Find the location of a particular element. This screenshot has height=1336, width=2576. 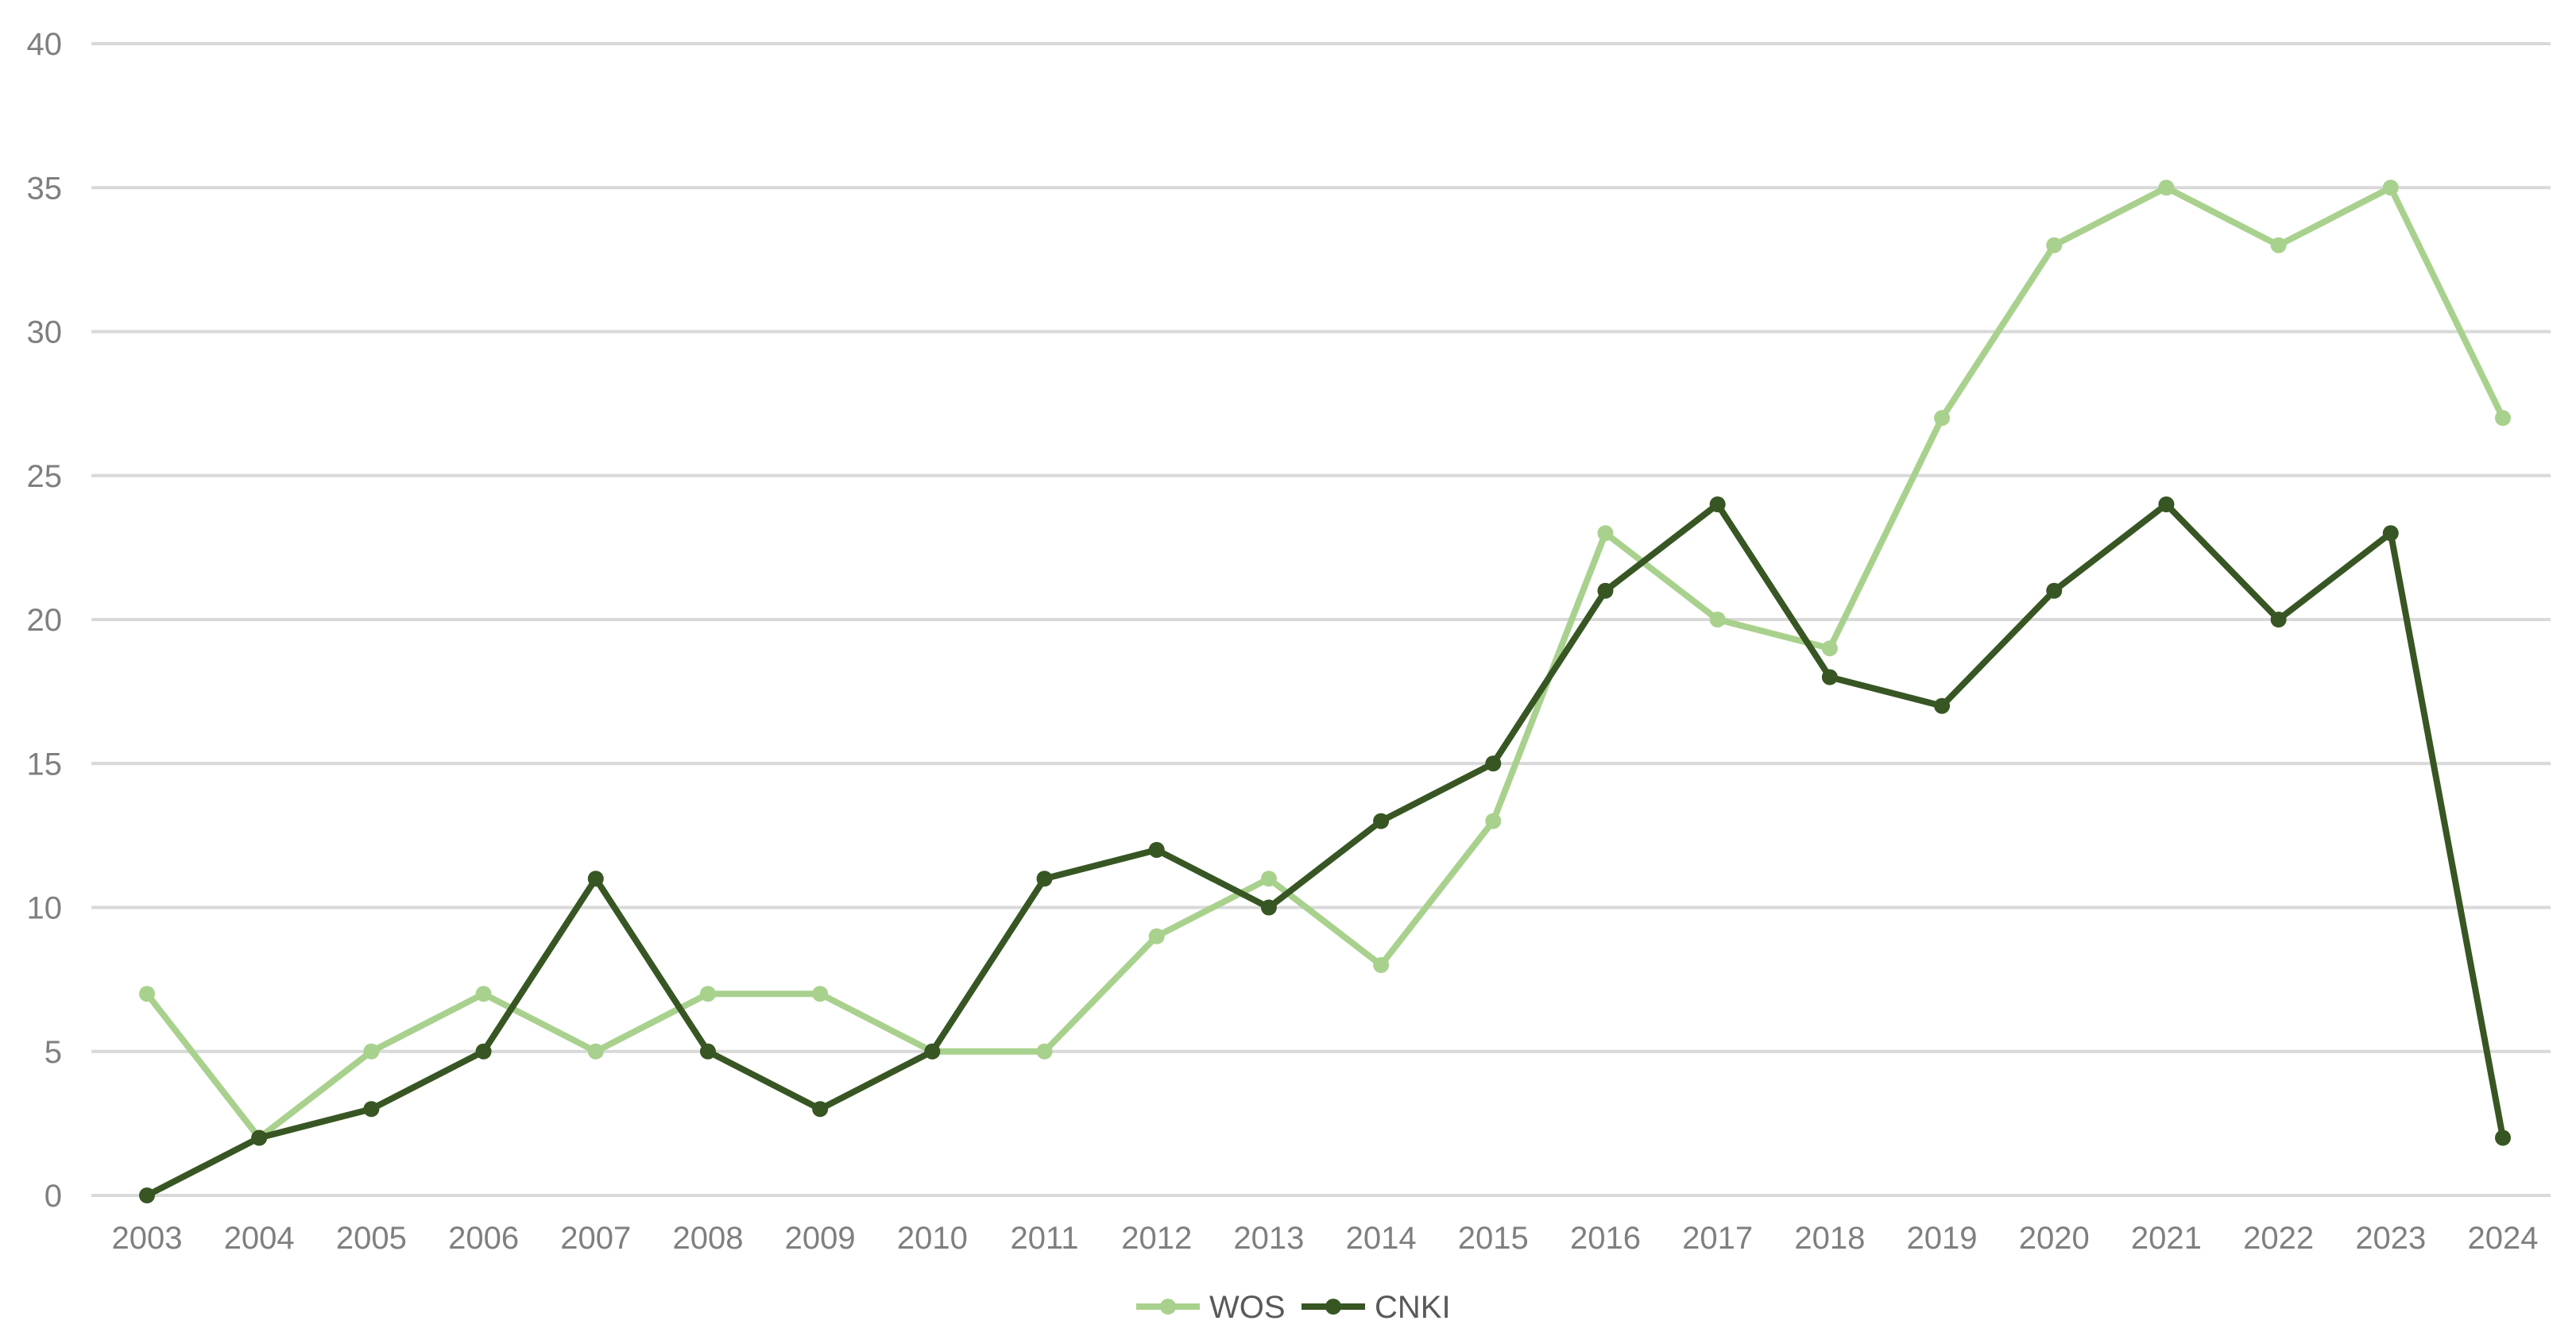

x-tick-label: 2021 is located at coordinates (2166, 1238).